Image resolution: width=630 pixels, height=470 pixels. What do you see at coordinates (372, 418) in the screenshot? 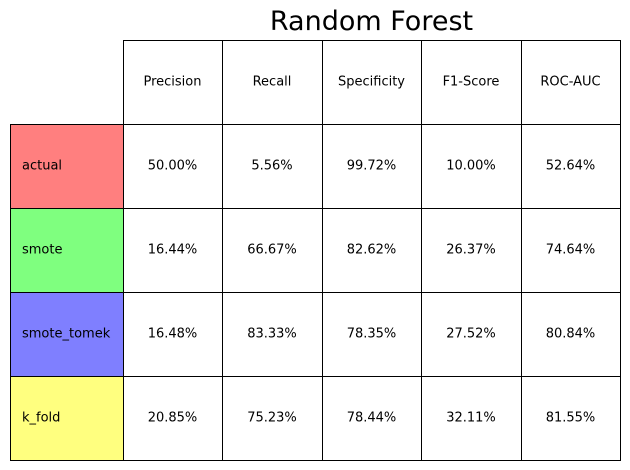
I see `cell-value: 78.44%` at bounding box center [372, 418].